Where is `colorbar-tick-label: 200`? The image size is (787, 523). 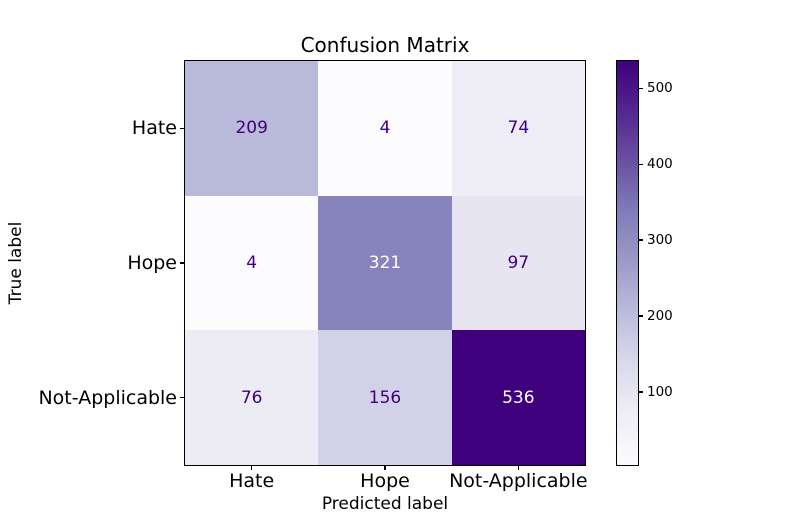 colorbar-tick-label: 200 is located at coordinates (660, 316).